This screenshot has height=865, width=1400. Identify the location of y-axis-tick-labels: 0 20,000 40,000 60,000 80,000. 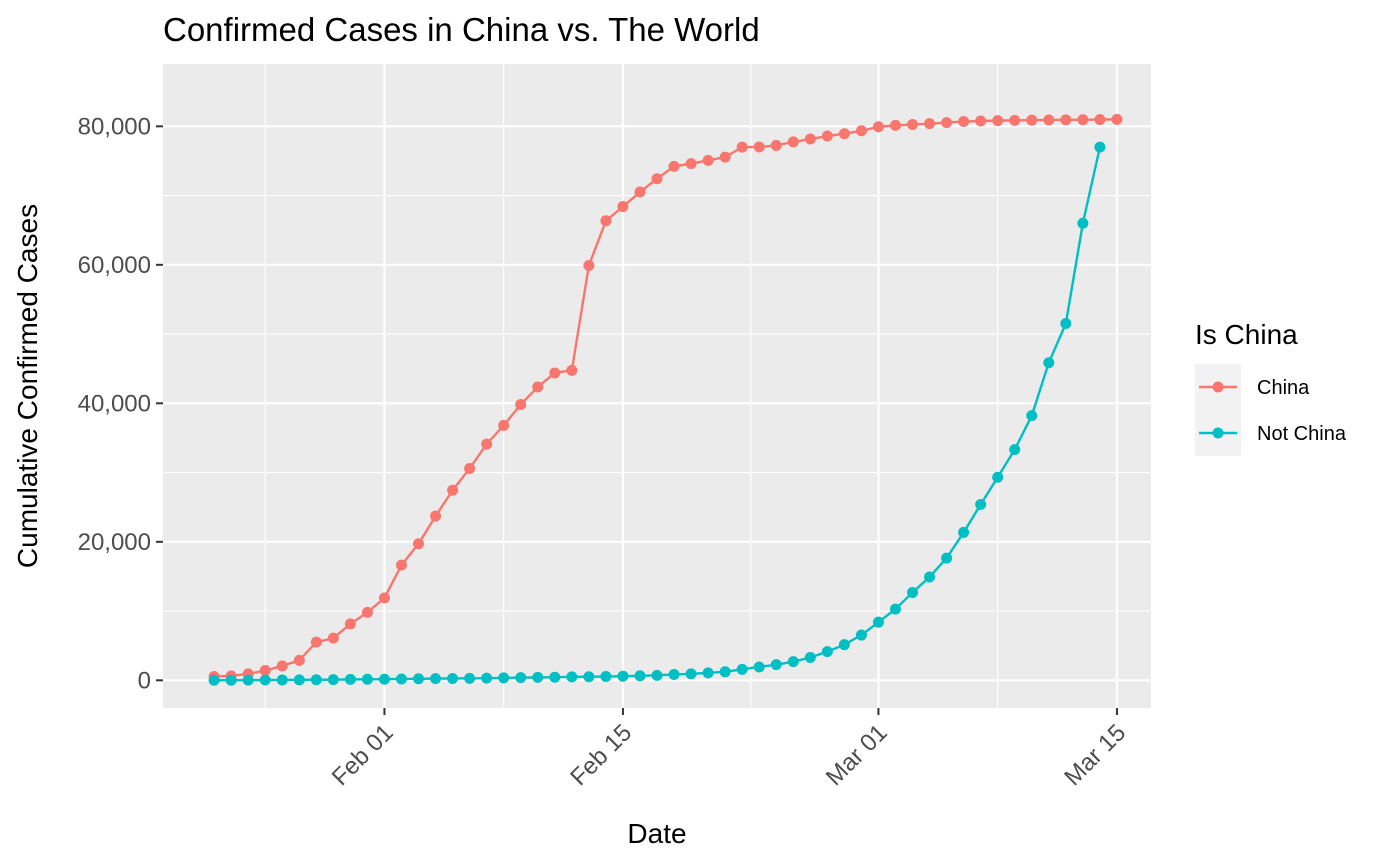
(114, 403).